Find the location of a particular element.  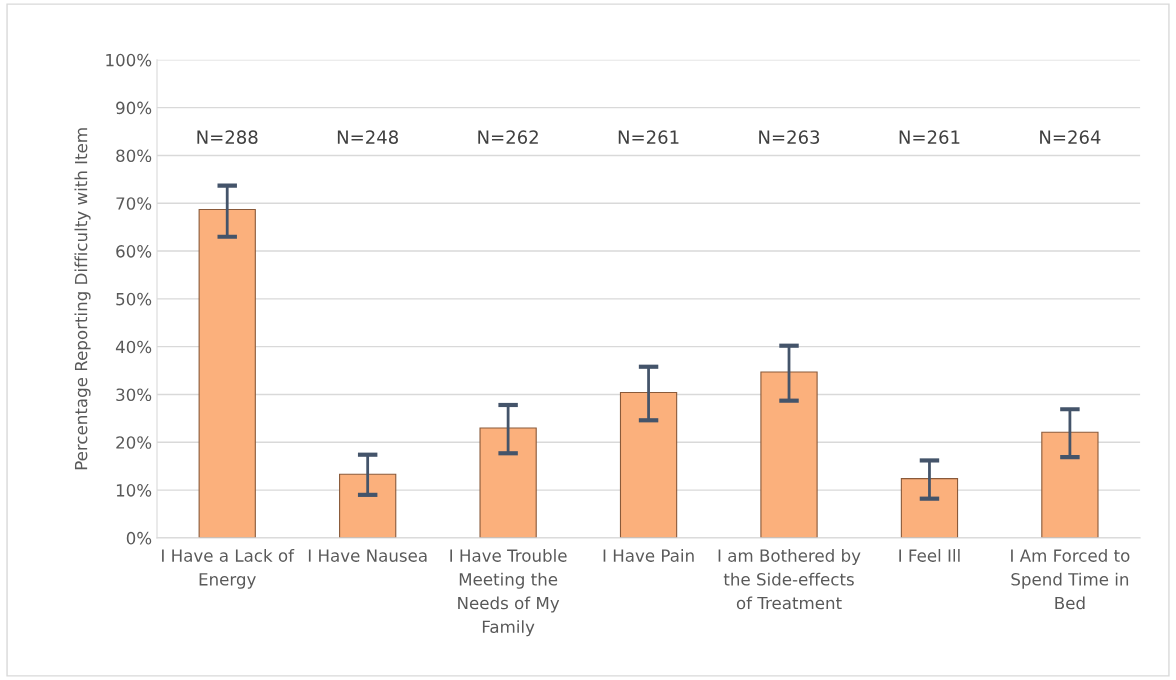

x-tick-label: I Have a Lack of Energy is located at coordinates (228, 568).